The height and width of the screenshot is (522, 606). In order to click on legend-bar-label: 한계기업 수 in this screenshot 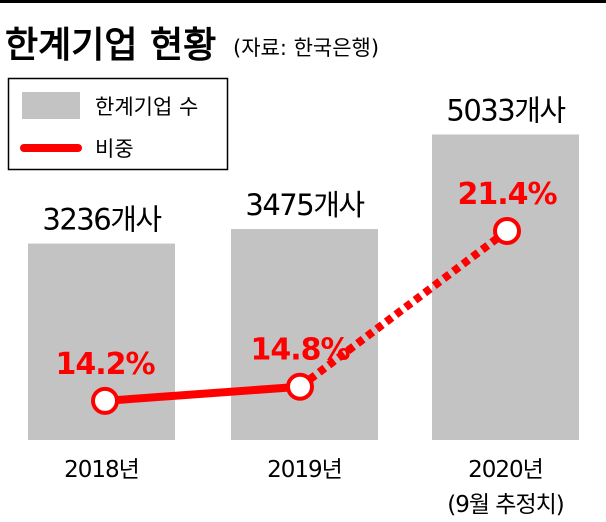, I will do `click(146, 107)`.